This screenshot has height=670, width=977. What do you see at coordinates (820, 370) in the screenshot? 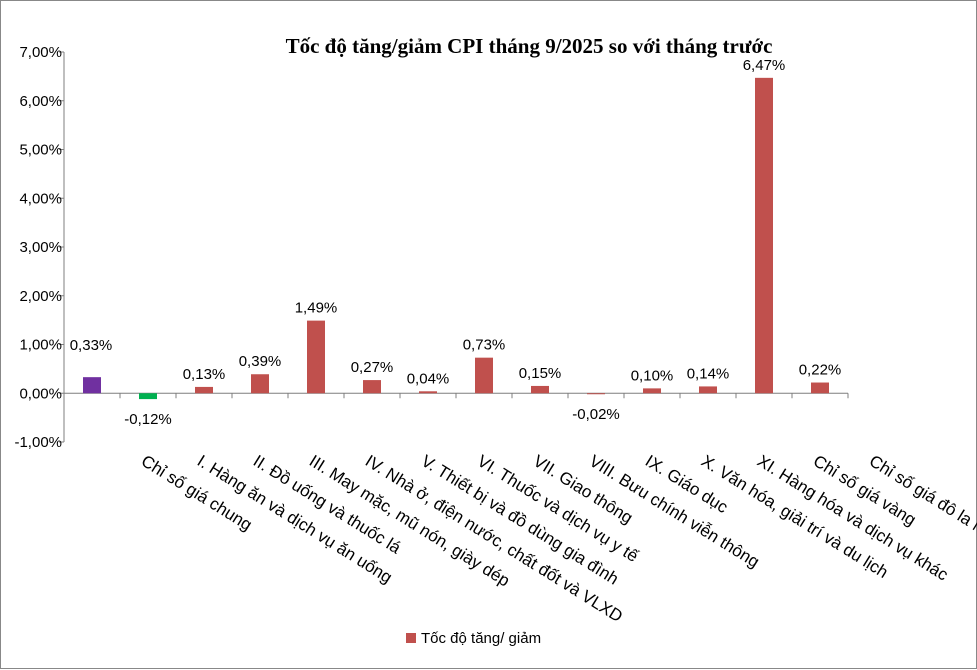
I see `data-label: 0,22%` at bounding box center [820, 370].